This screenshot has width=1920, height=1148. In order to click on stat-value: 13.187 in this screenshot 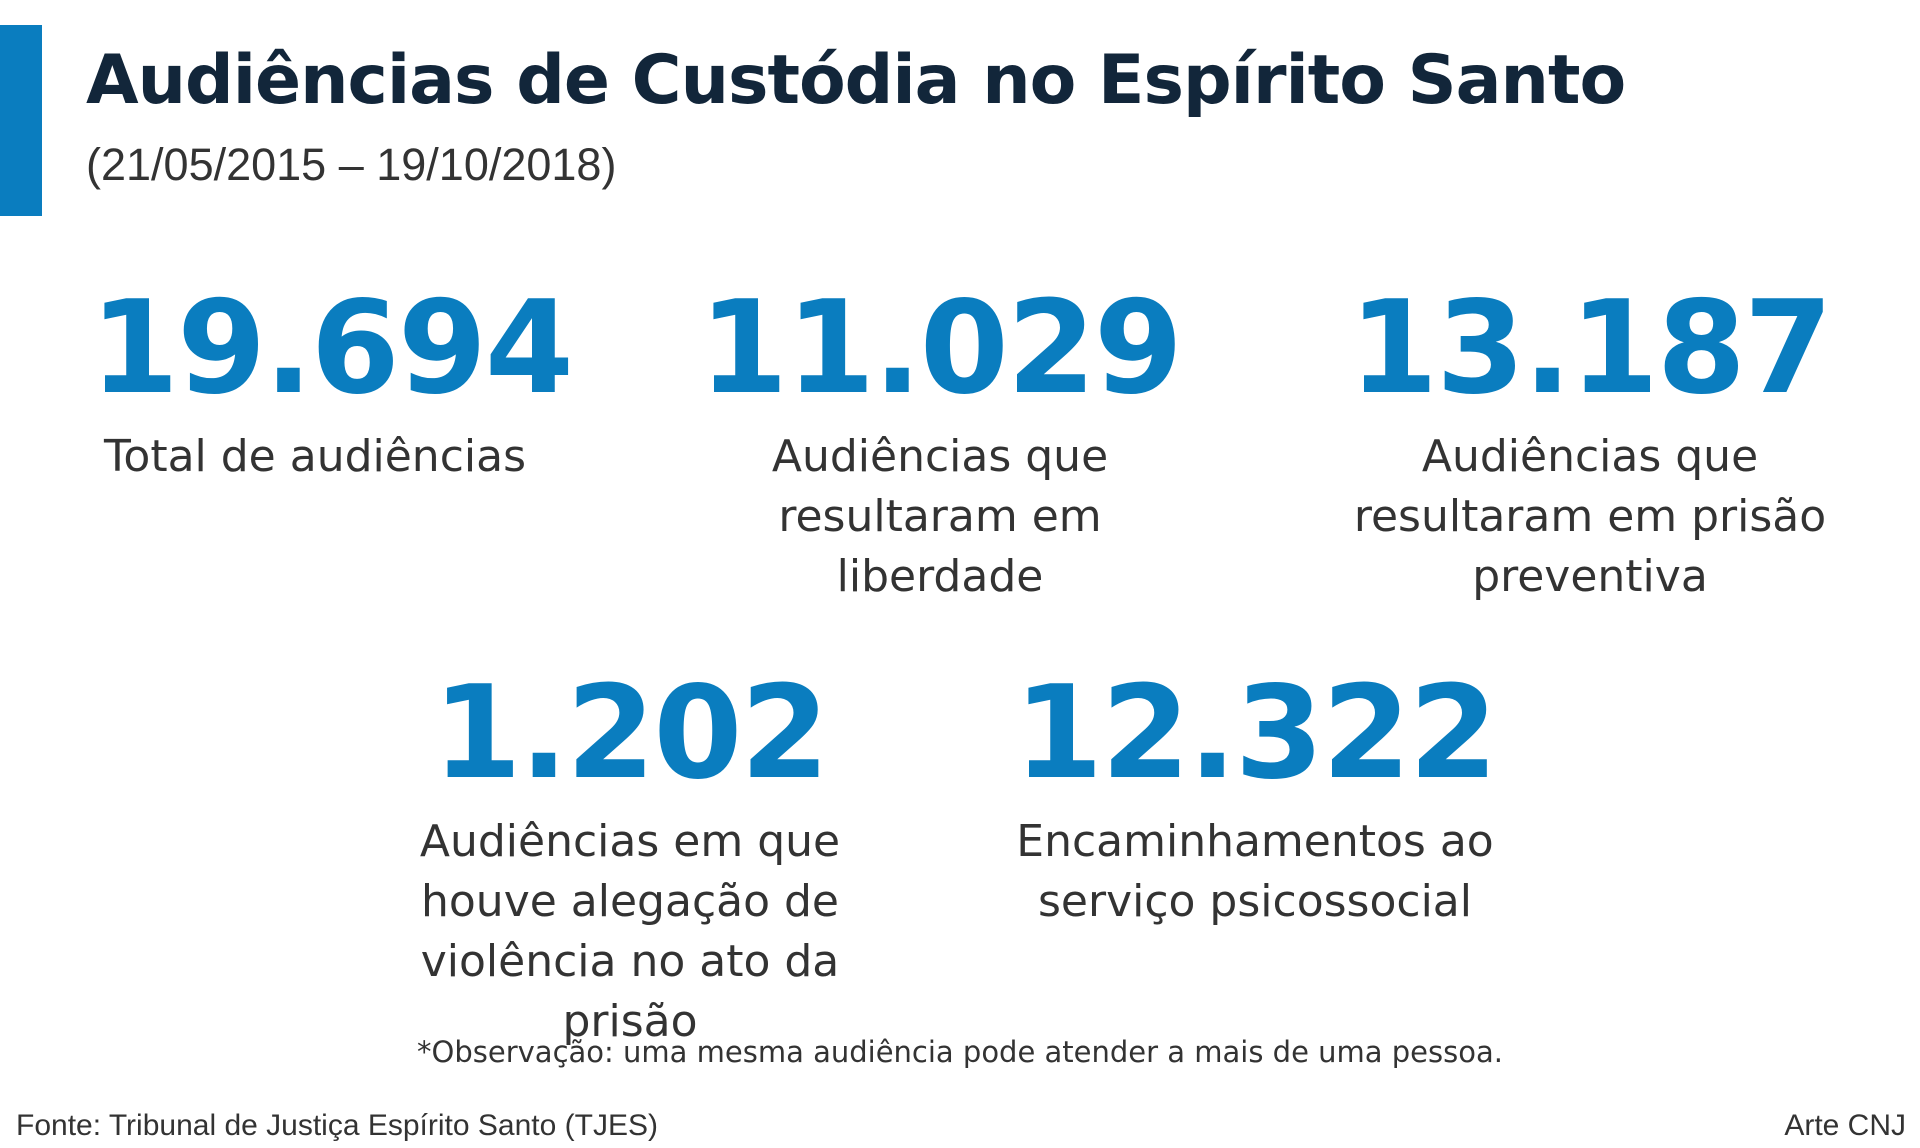, I will do `click(1591, 348)`.